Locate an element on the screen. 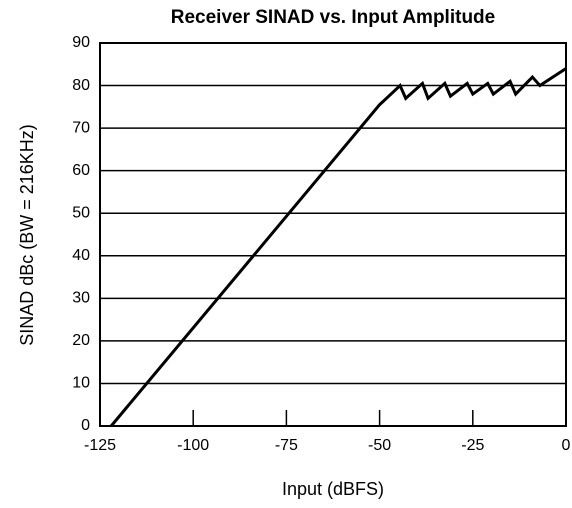 The height and width of the screenshot is (508, 572). y-tick-label: 60 is located at coordinates (81, 170).